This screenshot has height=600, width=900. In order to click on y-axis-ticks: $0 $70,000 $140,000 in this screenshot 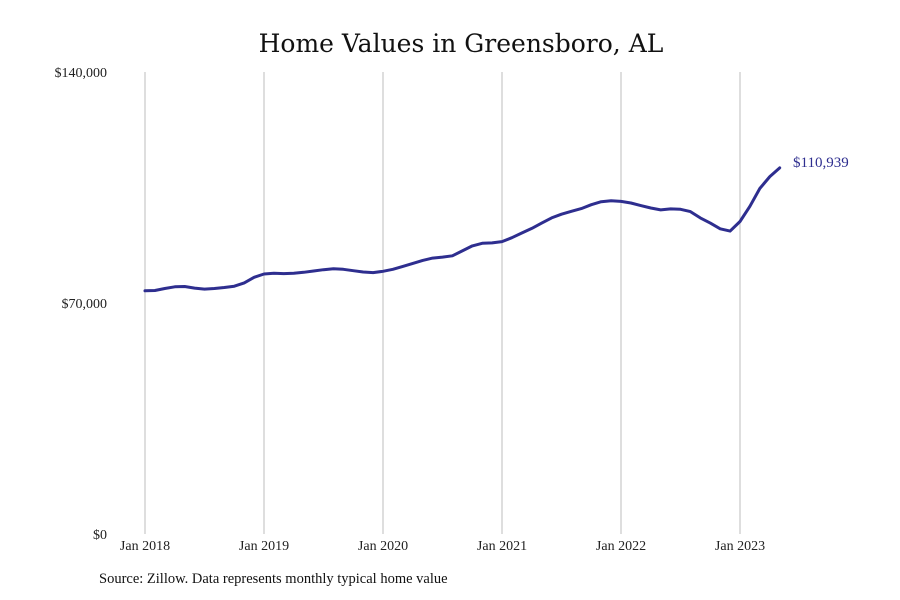, I will do `click(81, 304)`.